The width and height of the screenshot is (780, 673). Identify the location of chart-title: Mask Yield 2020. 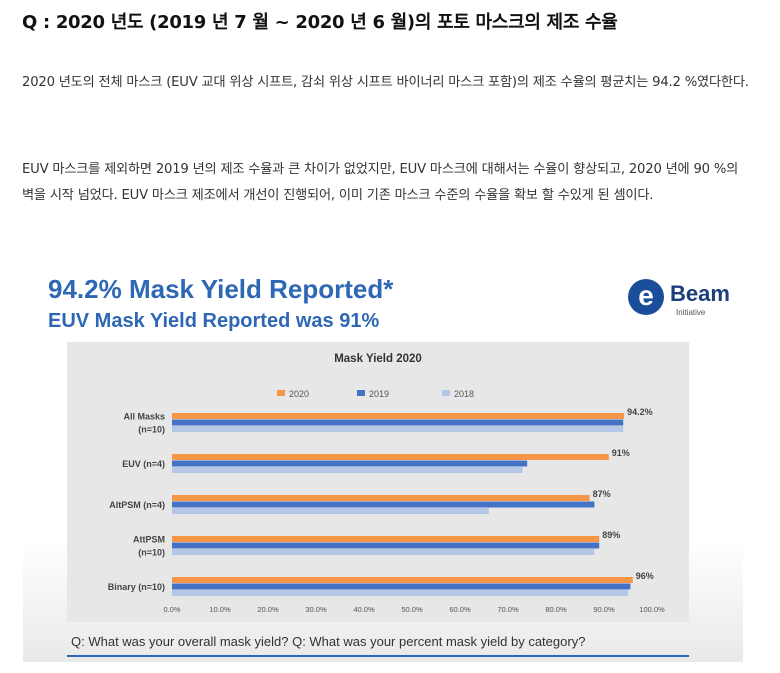
(378, 359).